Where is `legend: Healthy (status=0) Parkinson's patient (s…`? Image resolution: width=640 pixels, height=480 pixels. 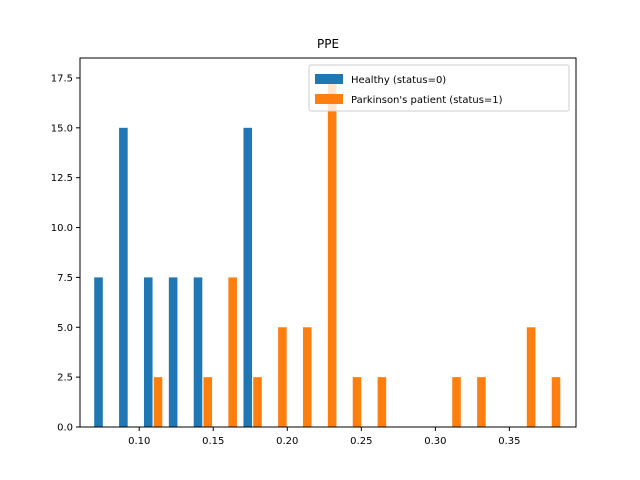 legend: Healthy (status=0) Parkinson's patient (s… is located at coordinates (439, 88).